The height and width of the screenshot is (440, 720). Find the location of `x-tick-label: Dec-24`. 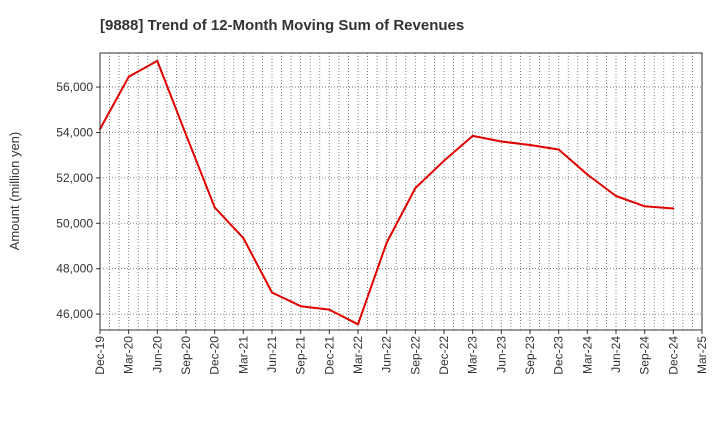

x-tick-label: Dec-24 is located at coordinates (673, 355).